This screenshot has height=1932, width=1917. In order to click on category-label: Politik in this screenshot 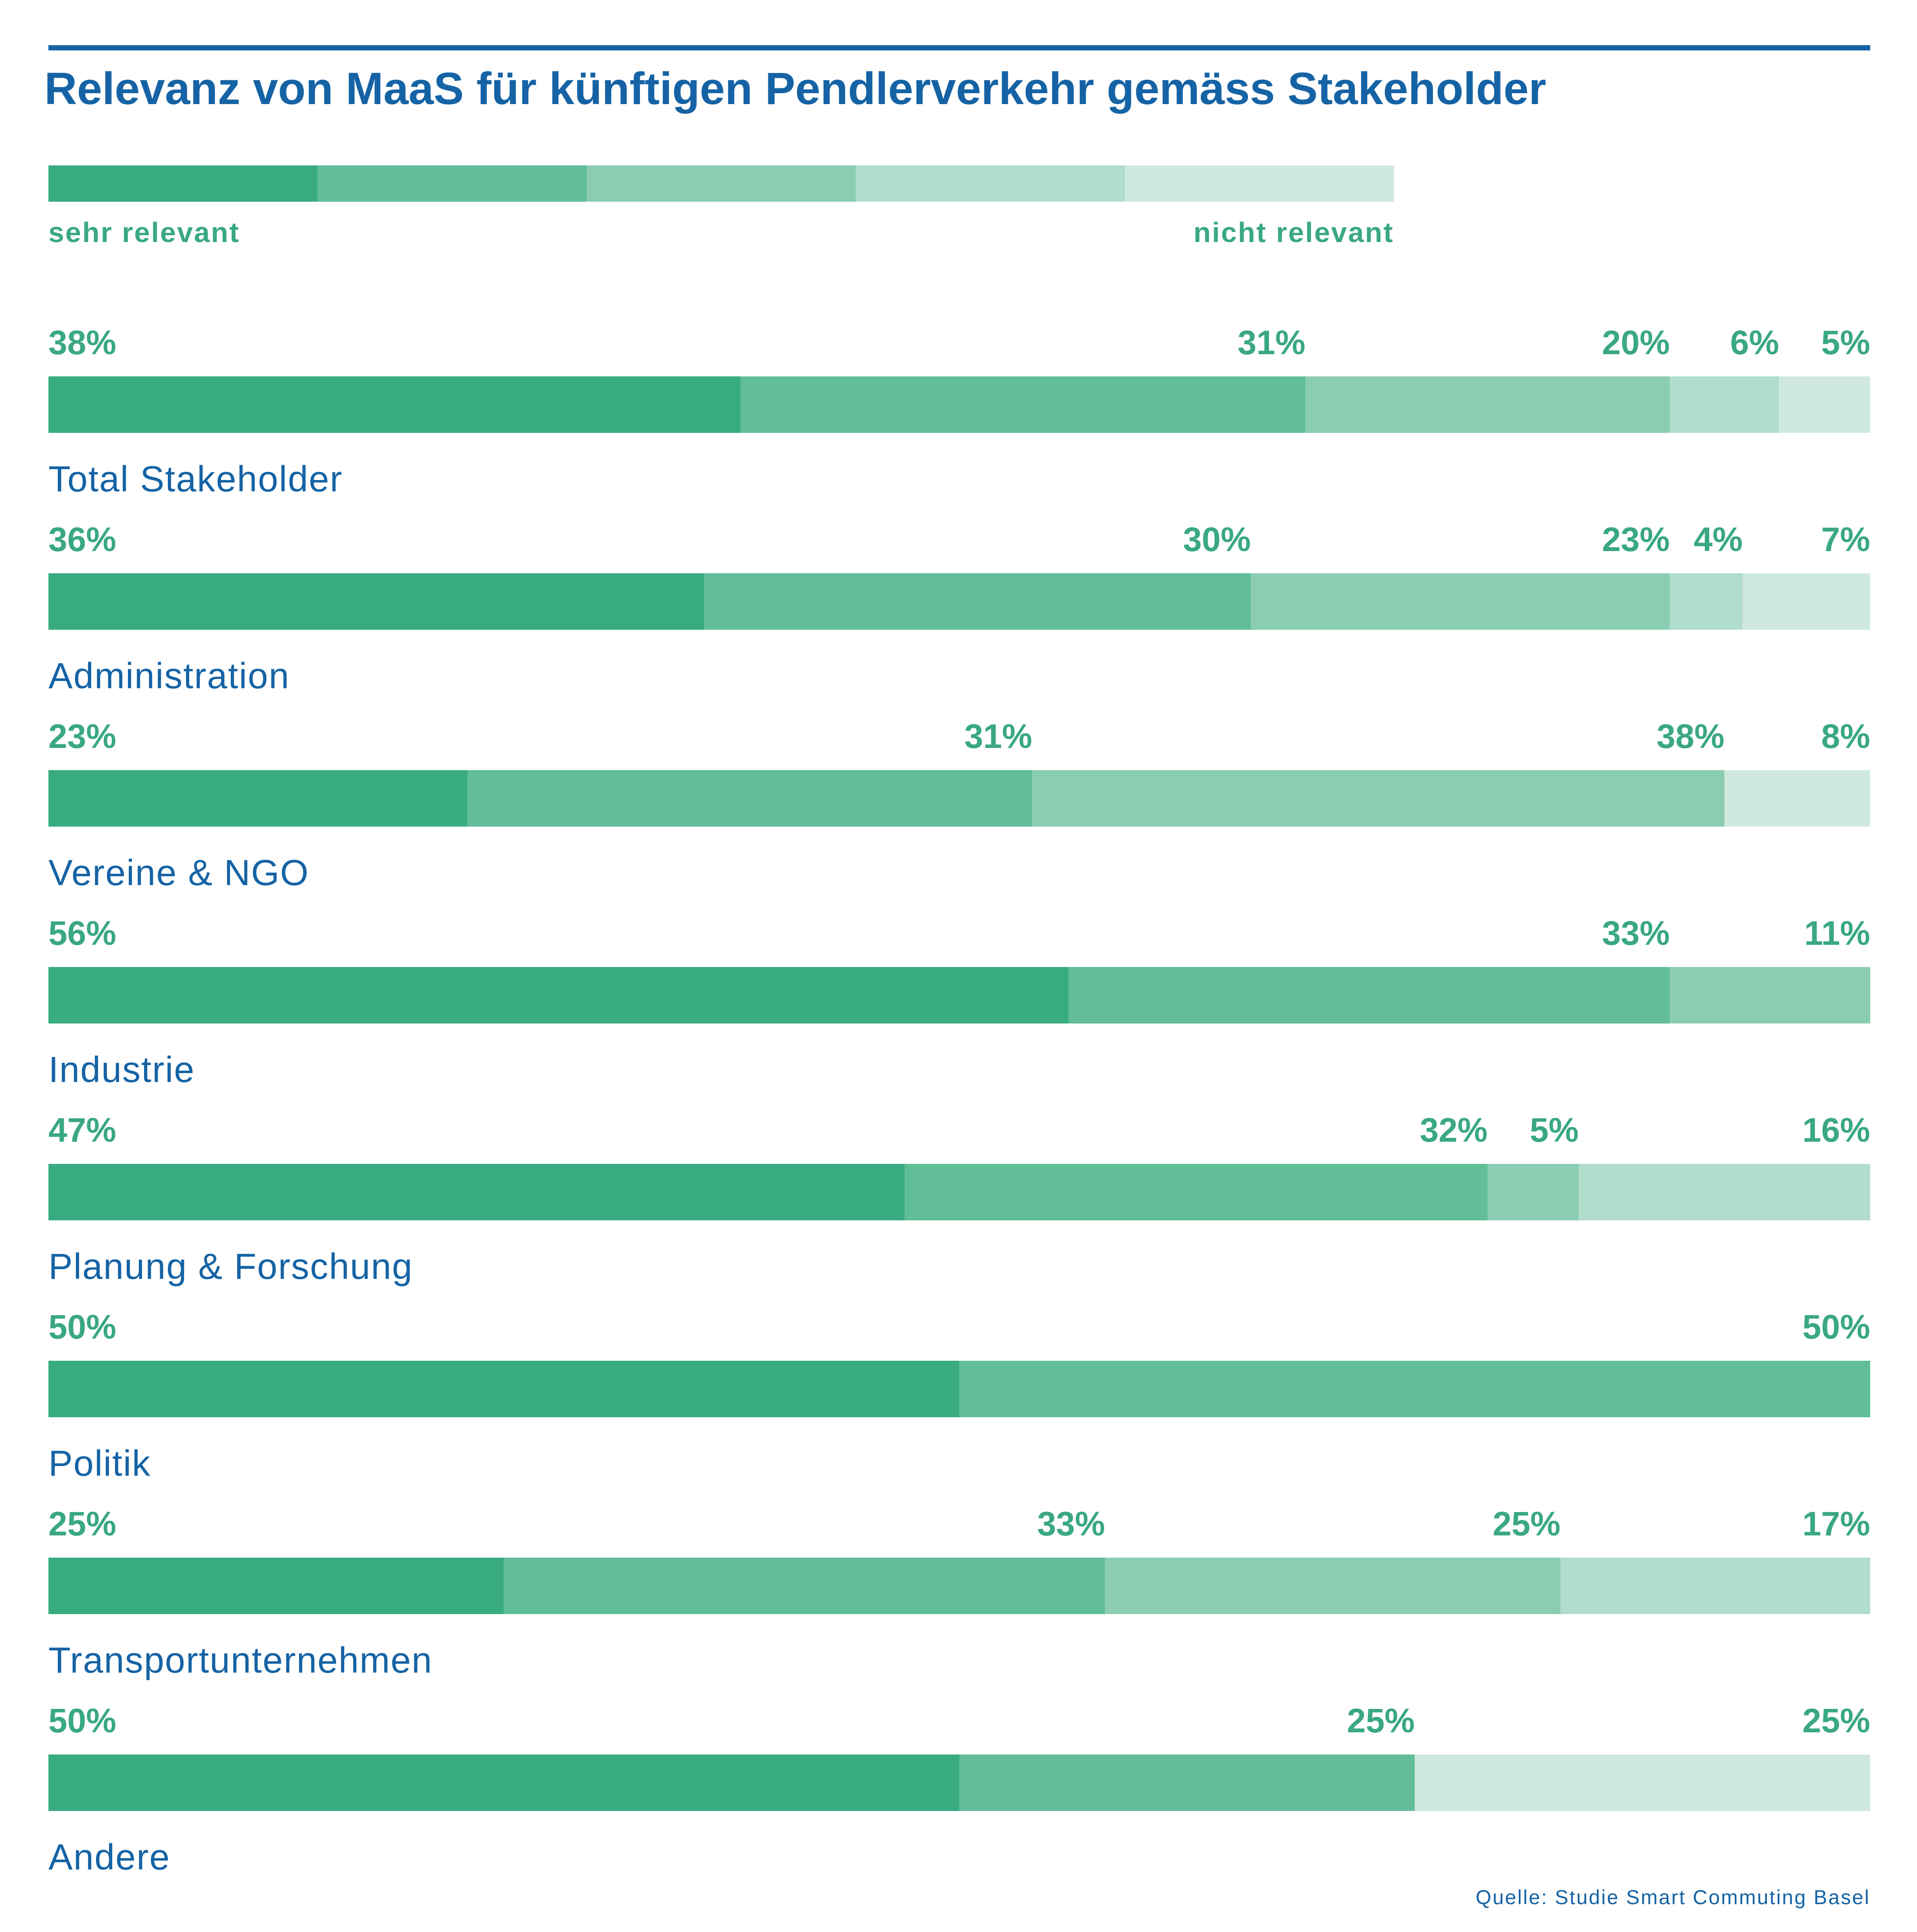, I will do `click(99, 1464)`.